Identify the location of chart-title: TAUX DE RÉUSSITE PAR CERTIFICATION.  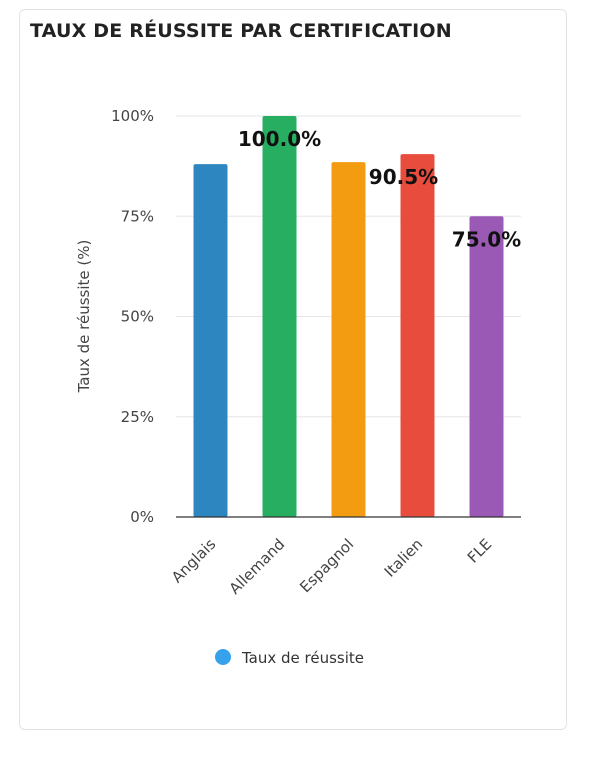
(241, 31).